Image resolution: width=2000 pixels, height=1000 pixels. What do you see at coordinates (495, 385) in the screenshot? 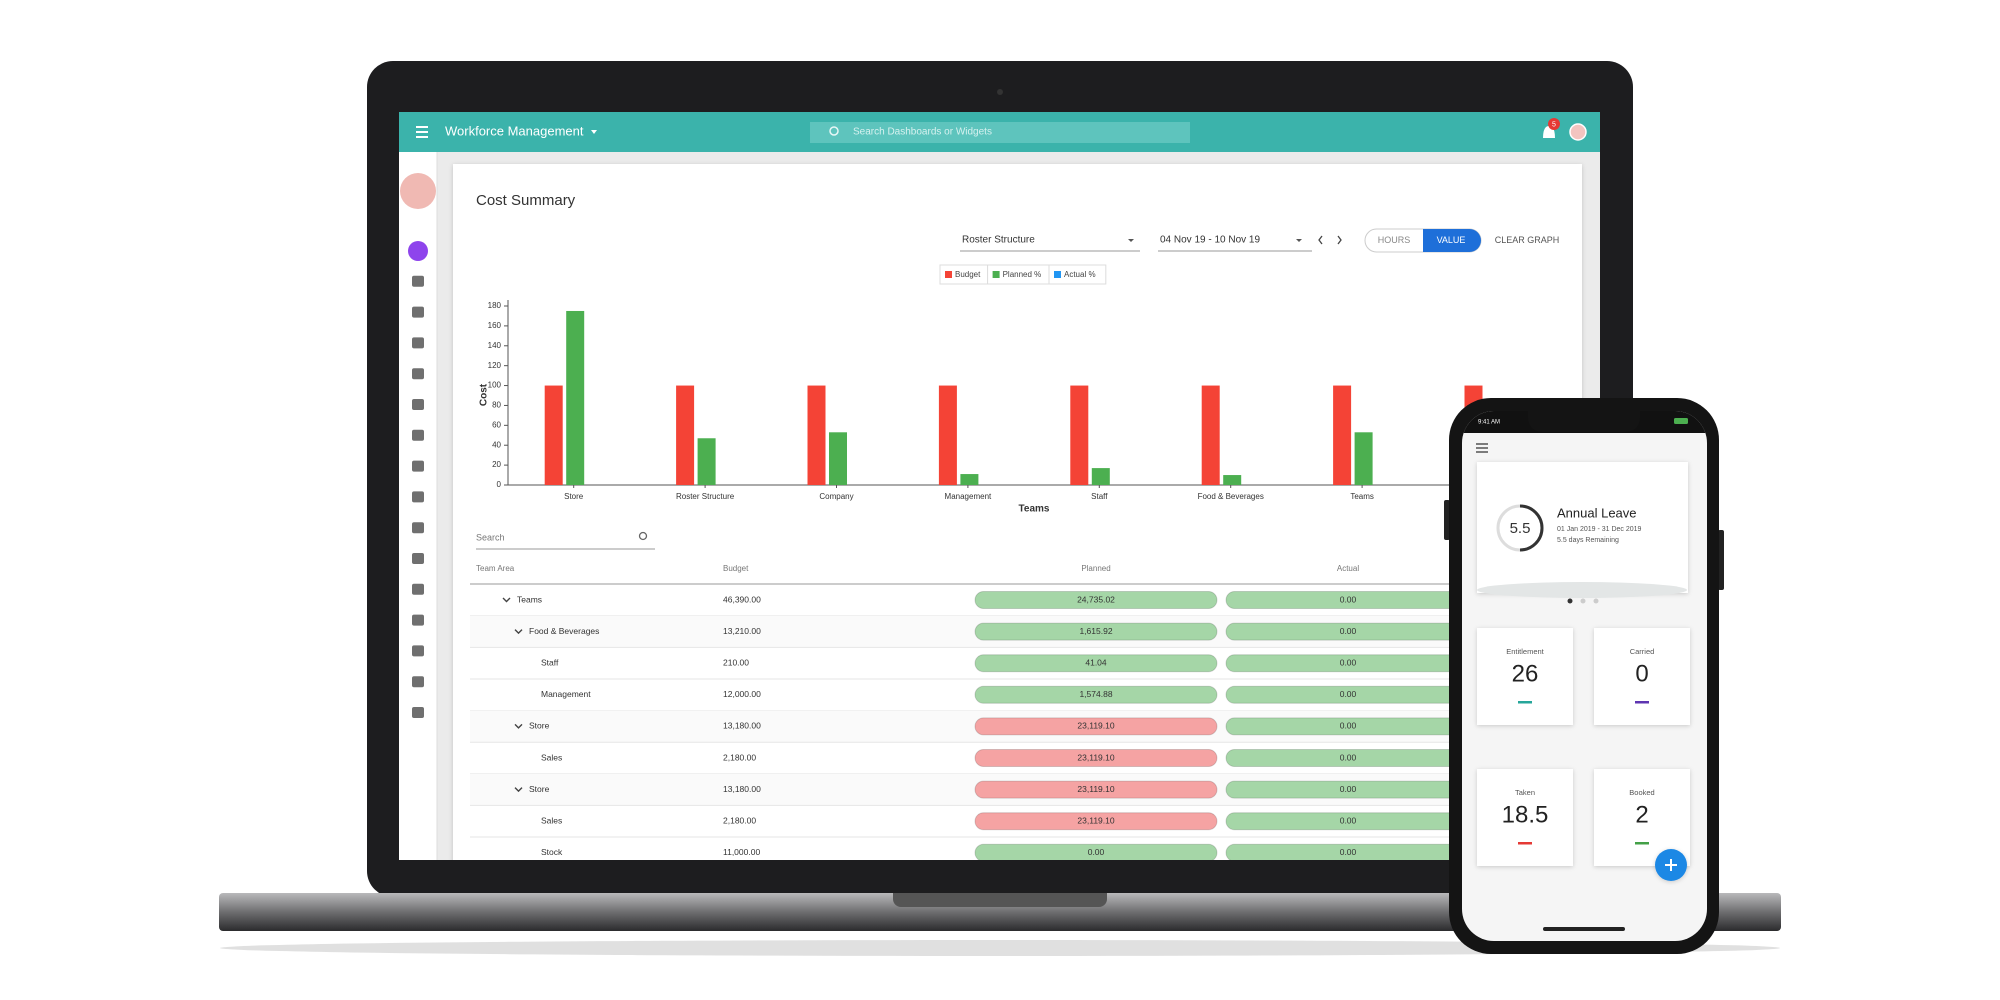
I see `y-tick-label: 100` at bounding box center [495, 385].